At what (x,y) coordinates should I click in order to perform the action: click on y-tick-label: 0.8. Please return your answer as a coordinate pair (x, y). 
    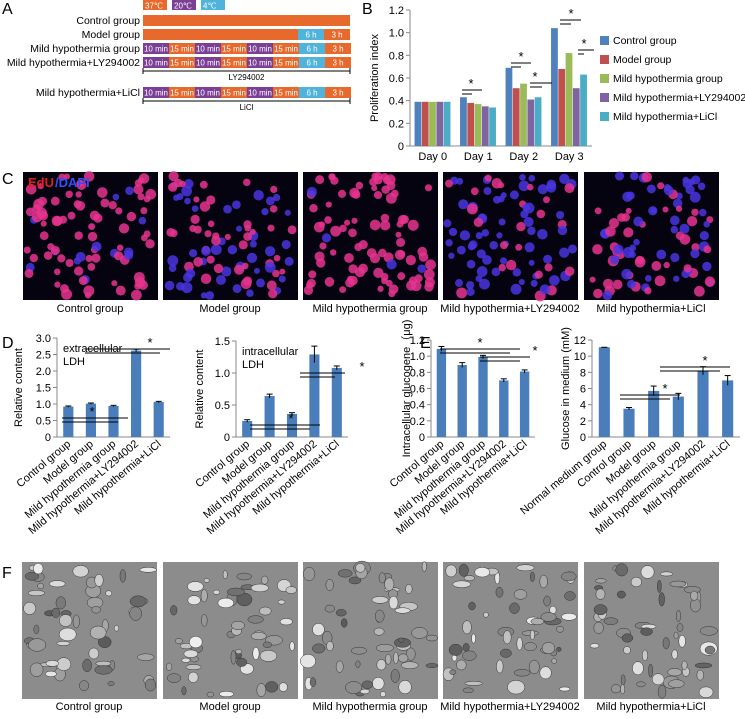
    Looking at the image, I should click on (396, 56).